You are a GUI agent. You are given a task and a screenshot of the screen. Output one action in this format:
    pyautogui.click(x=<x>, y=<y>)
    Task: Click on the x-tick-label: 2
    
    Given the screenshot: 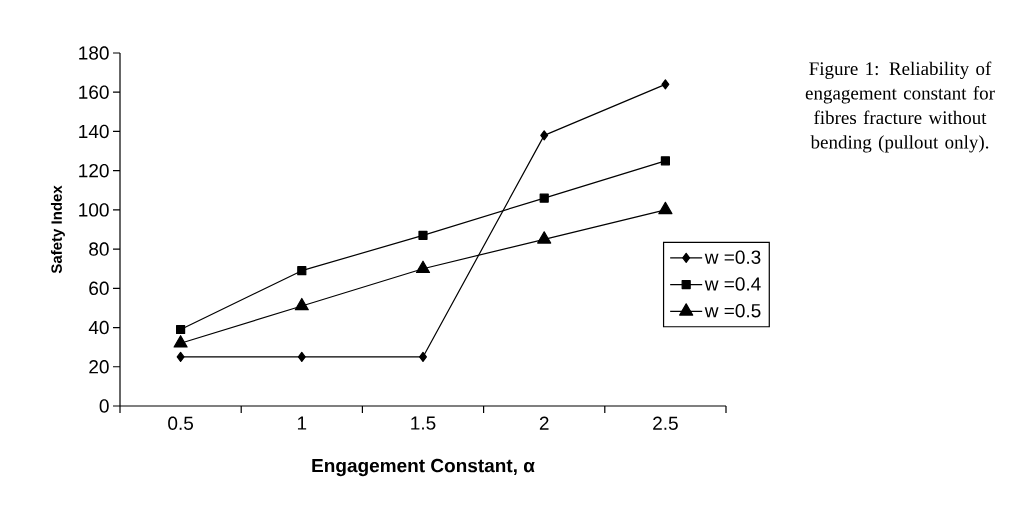 What is the action you would take?
    pyautogui.click(x=544, y=423)
    